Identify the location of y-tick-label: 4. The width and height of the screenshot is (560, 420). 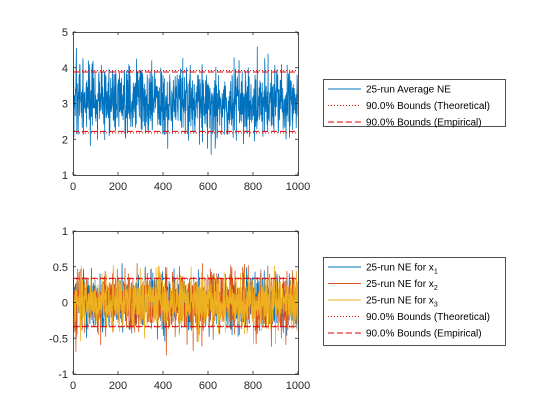
(65, 69).